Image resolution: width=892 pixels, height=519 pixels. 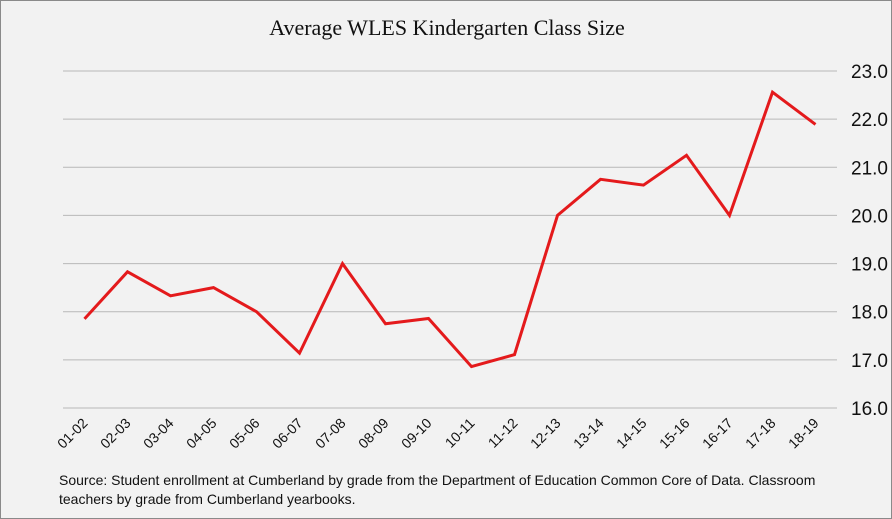 What do you see at coordinates (869, 409) in the screenshot?
I see `y-tick-label: 16.0` at bounding box center [869, 409].